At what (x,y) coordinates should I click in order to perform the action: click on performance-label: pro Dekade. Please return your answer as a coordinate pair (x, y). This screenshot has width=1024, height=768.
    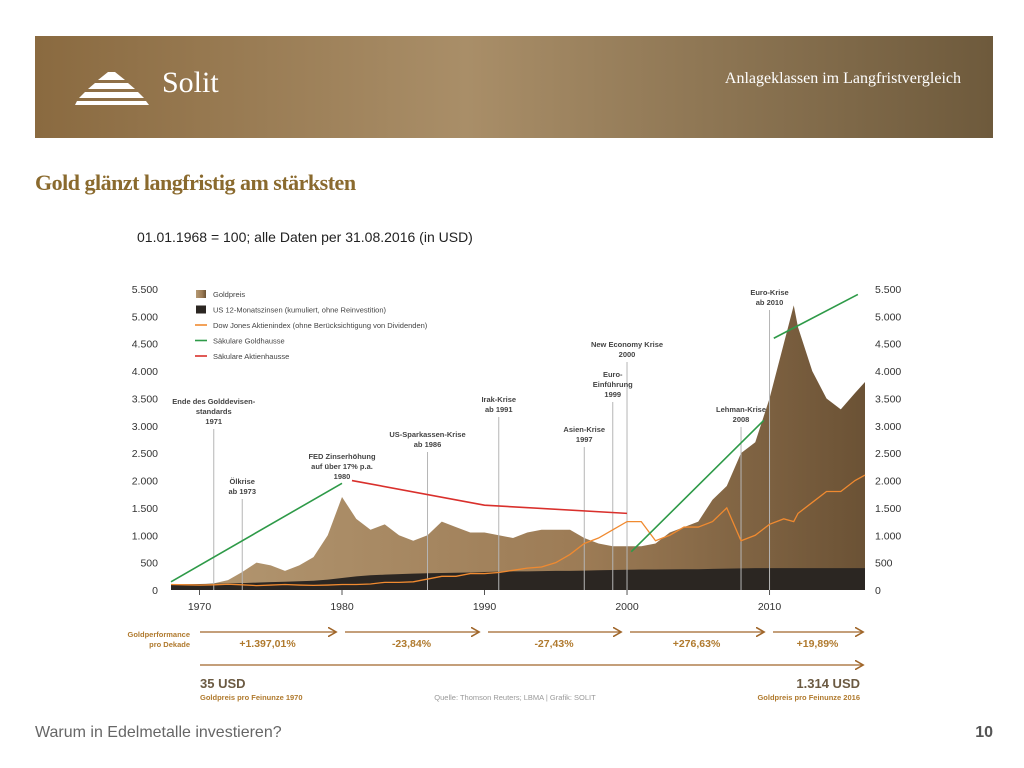
    Looking at the image, I should click on (169, 644).